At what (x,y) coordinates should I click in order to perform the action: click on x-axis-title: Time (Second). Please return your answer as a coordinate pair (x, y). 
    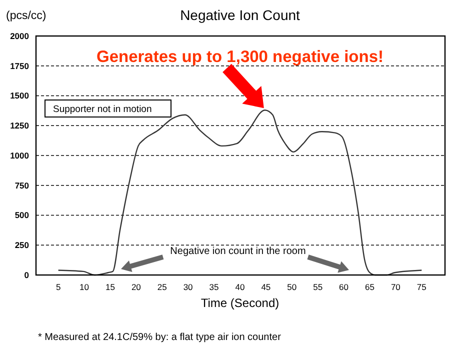
    Looking at the image, I should click on (240, 303).